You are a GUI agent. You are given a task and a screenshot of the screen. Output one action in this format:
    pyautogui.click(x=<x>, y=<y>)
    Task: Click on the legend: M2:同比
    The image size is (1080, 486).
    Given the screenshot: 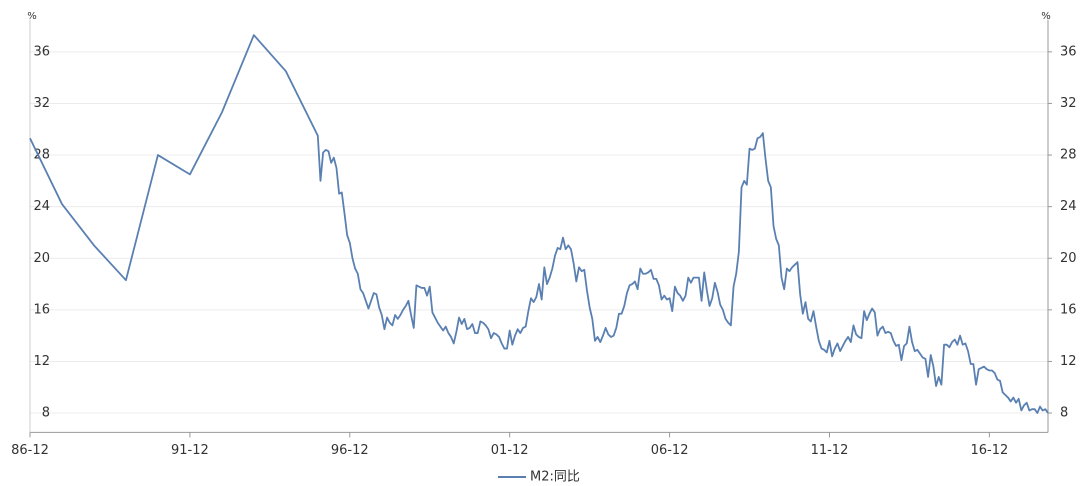 What is the action you would take?
    pyautogui.click(x=539, y=477)
    